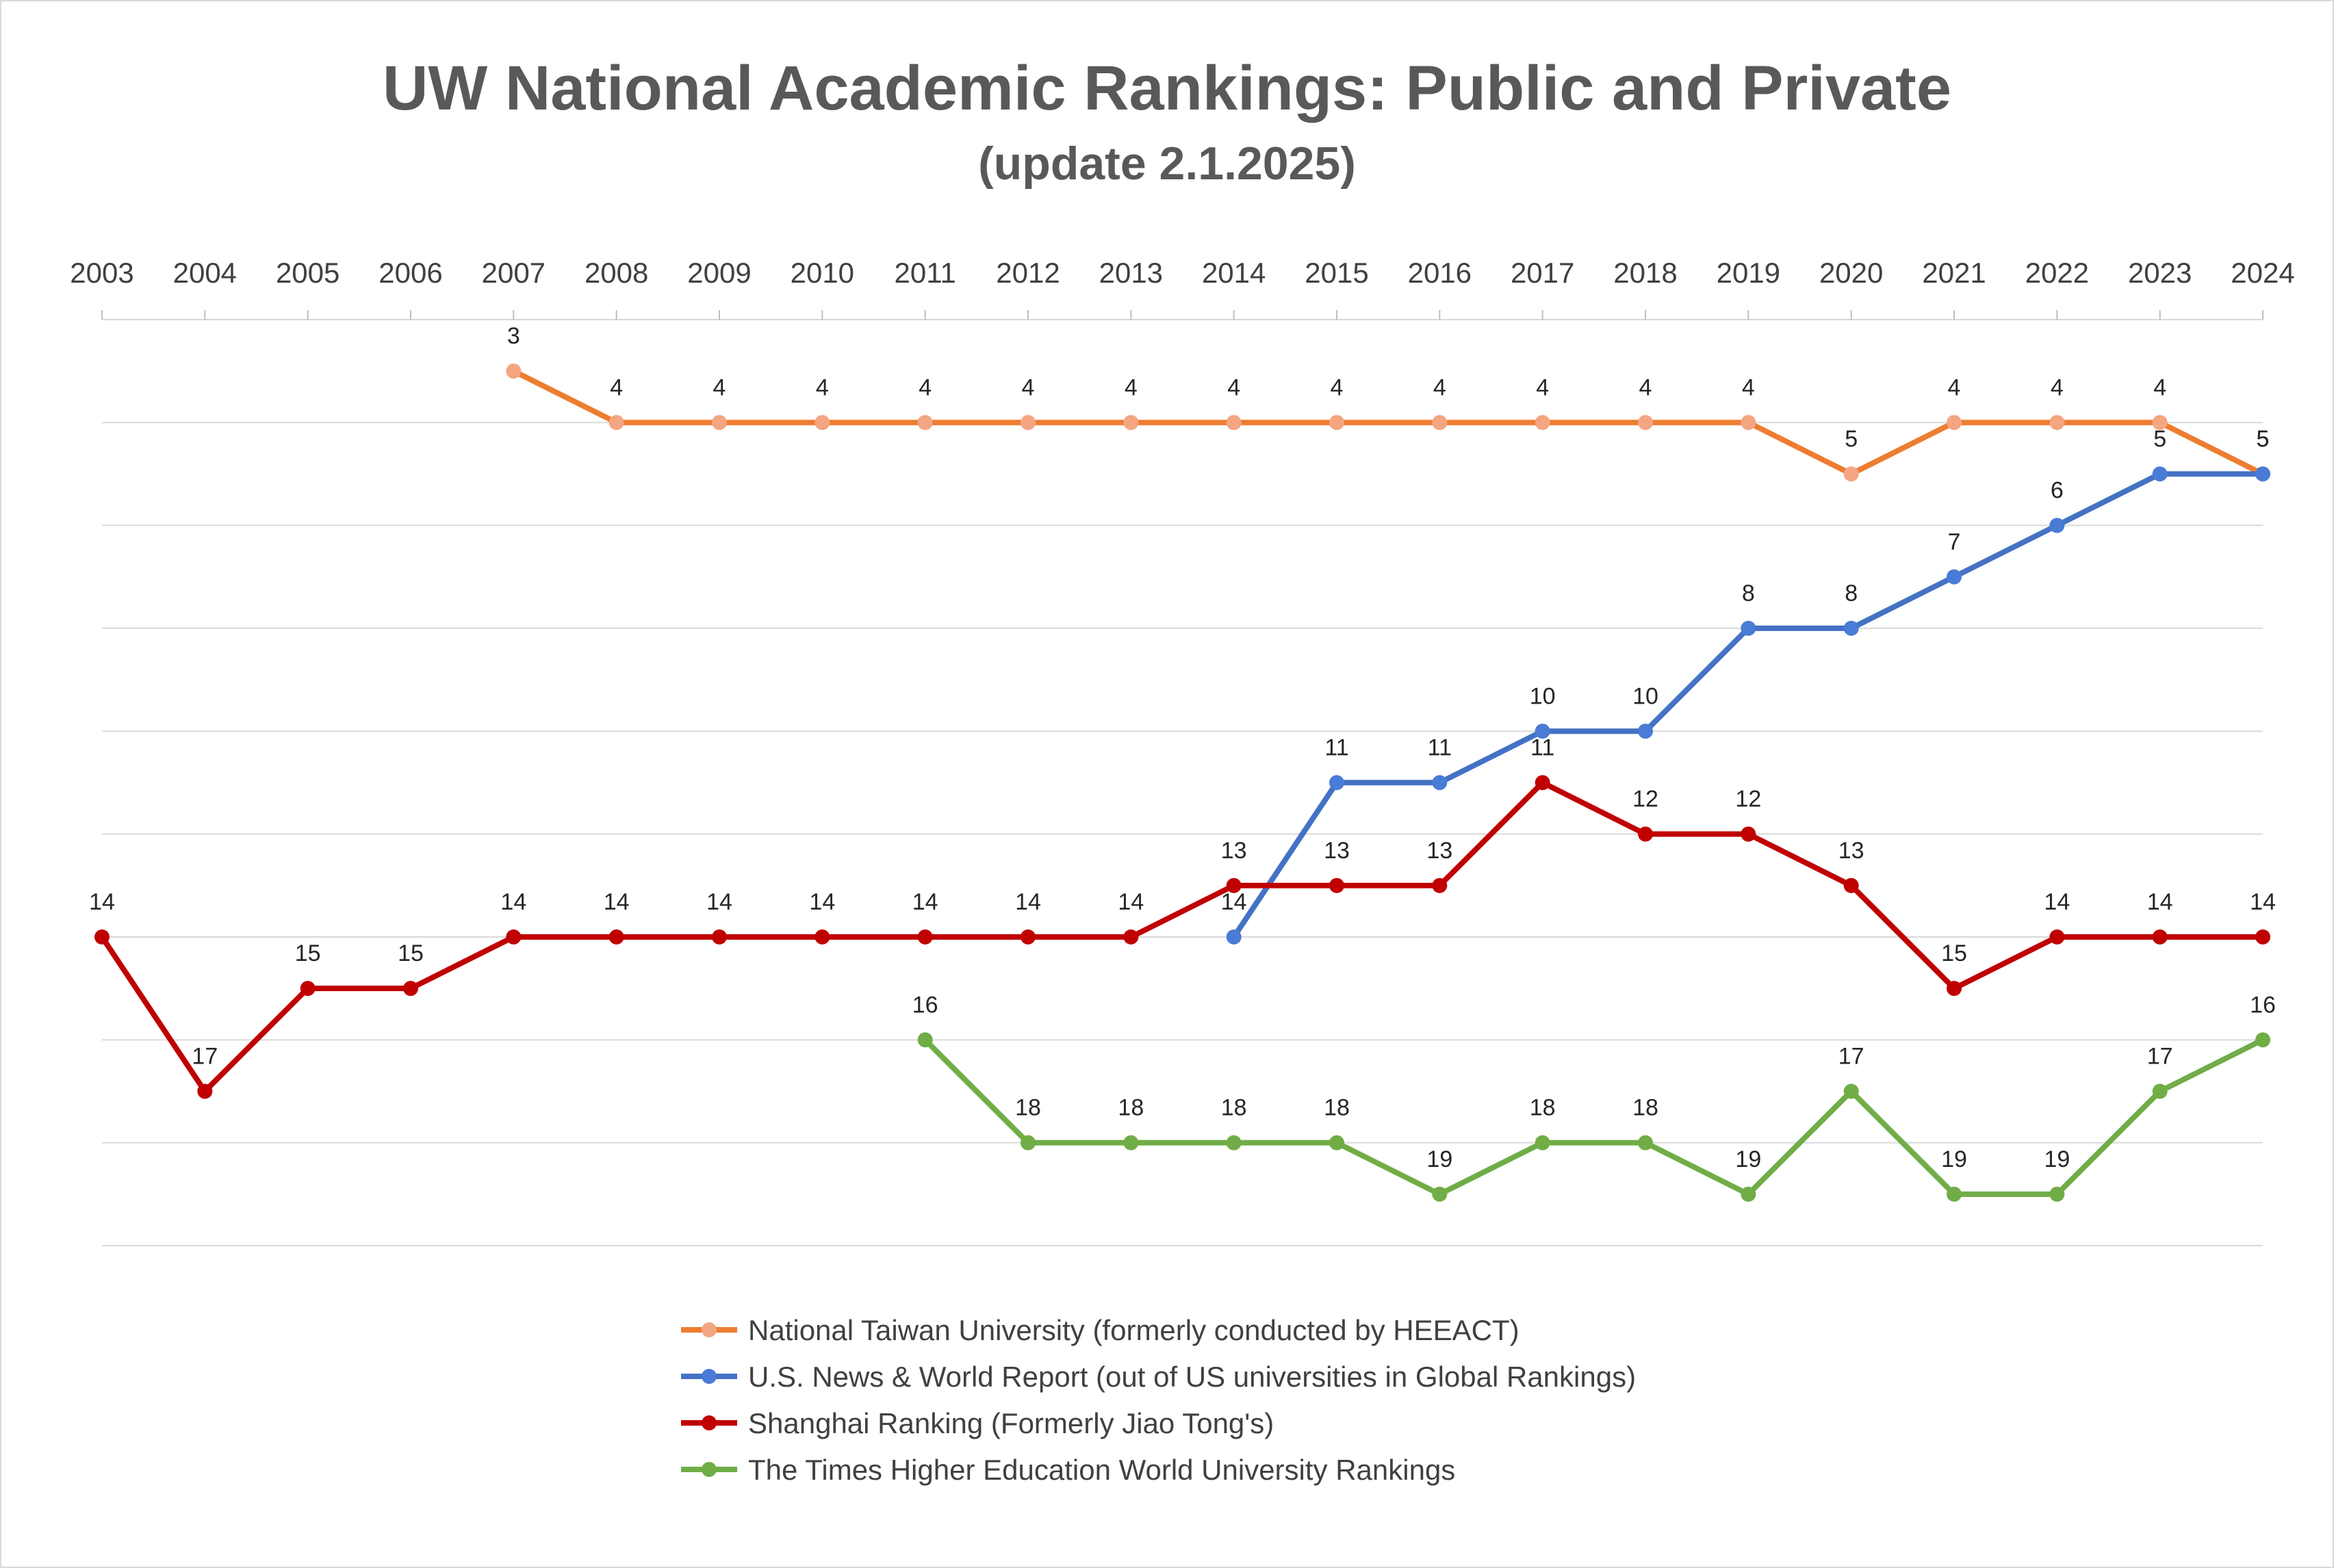 The height and width of the screenshot is (1568, 2334). I want to click on data-label: 13, so click(1337, 851).